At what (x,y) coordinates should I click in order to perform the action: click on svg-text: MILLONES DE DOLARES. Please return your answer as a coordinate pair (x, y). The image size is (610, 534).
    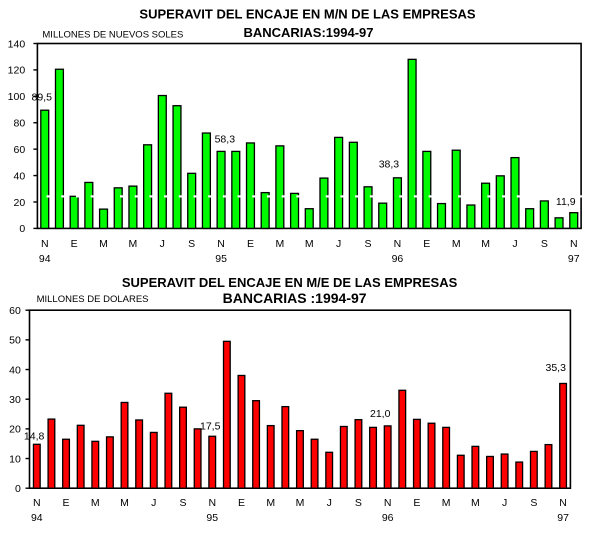
    Looking at the image, I should click on (93, 299).